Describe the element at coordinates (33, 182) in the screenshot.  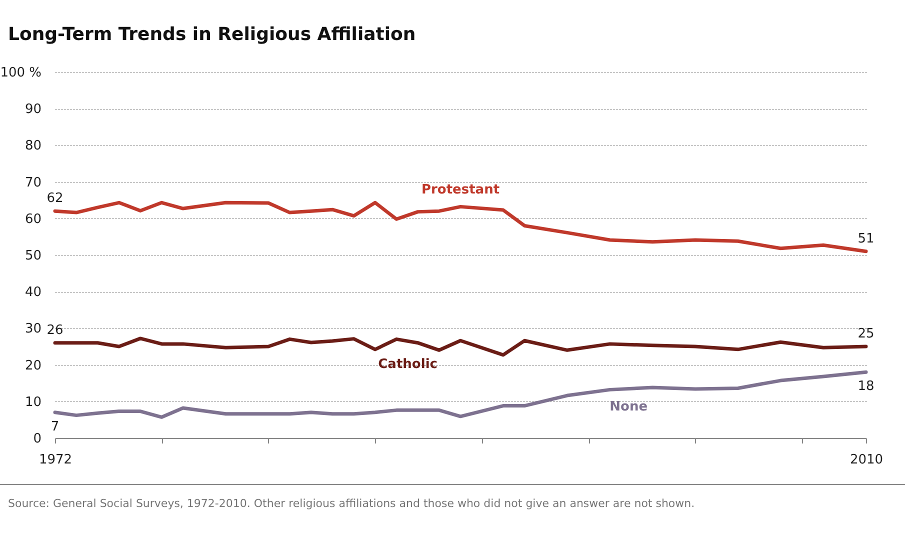
I see `y-tick-label: 70` at that location.